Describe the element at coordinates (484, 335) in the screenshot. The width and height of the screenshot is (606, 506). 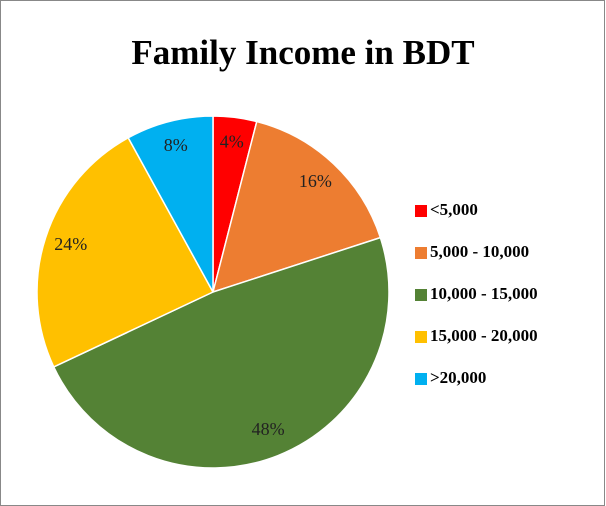
I see `legend-label: 15,000 - 20,000` at that location.